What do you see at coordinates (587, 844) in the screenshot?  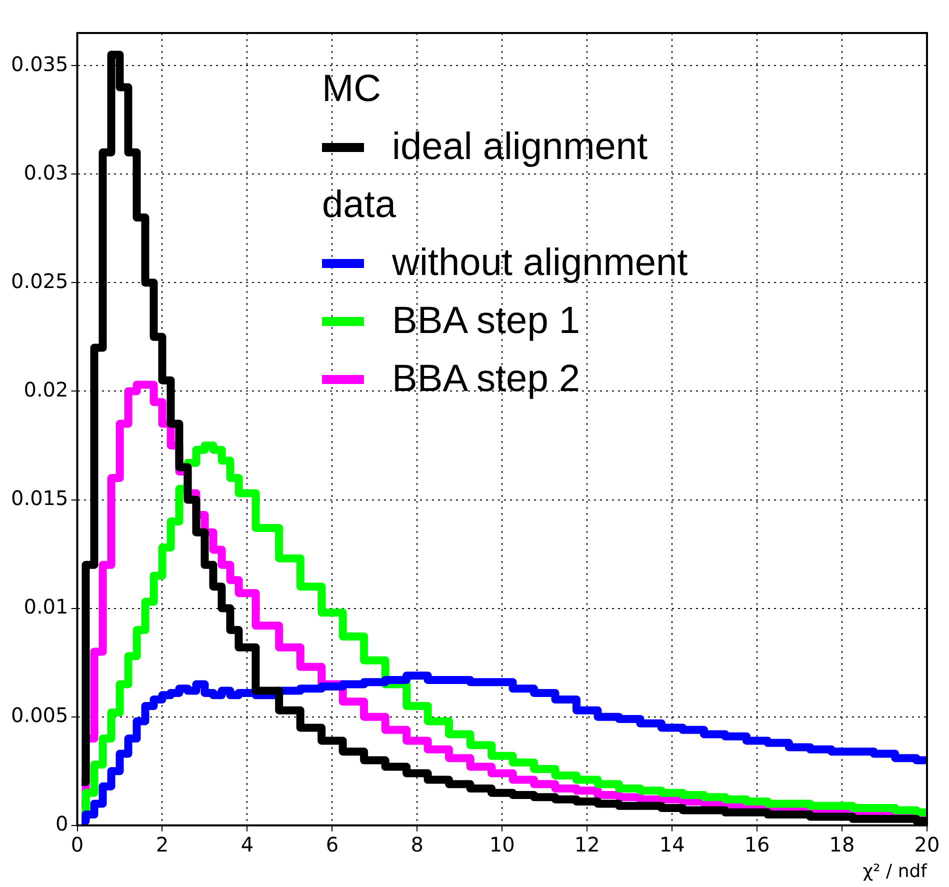 I see `x-tick-label: 12` at bounding box center [587, 844].